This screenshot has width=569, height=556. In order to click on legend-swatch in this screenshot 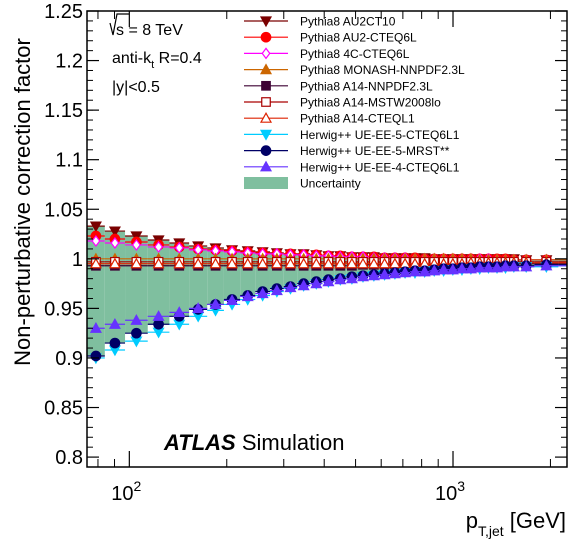, I will do `click(266, 183)`.